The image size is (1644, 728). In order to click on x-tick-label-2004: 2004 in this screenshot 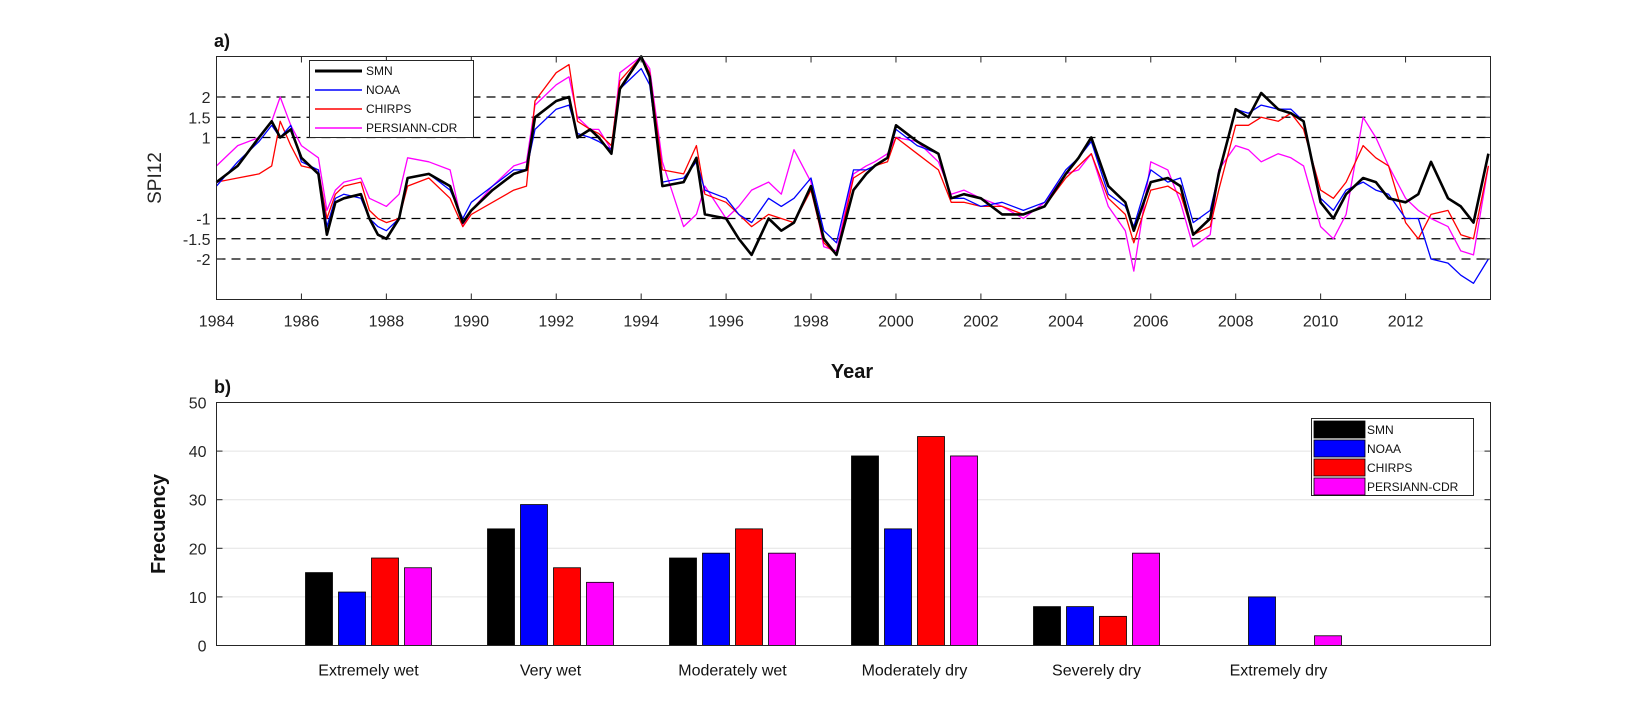, I will do `click(1066, 322)`.